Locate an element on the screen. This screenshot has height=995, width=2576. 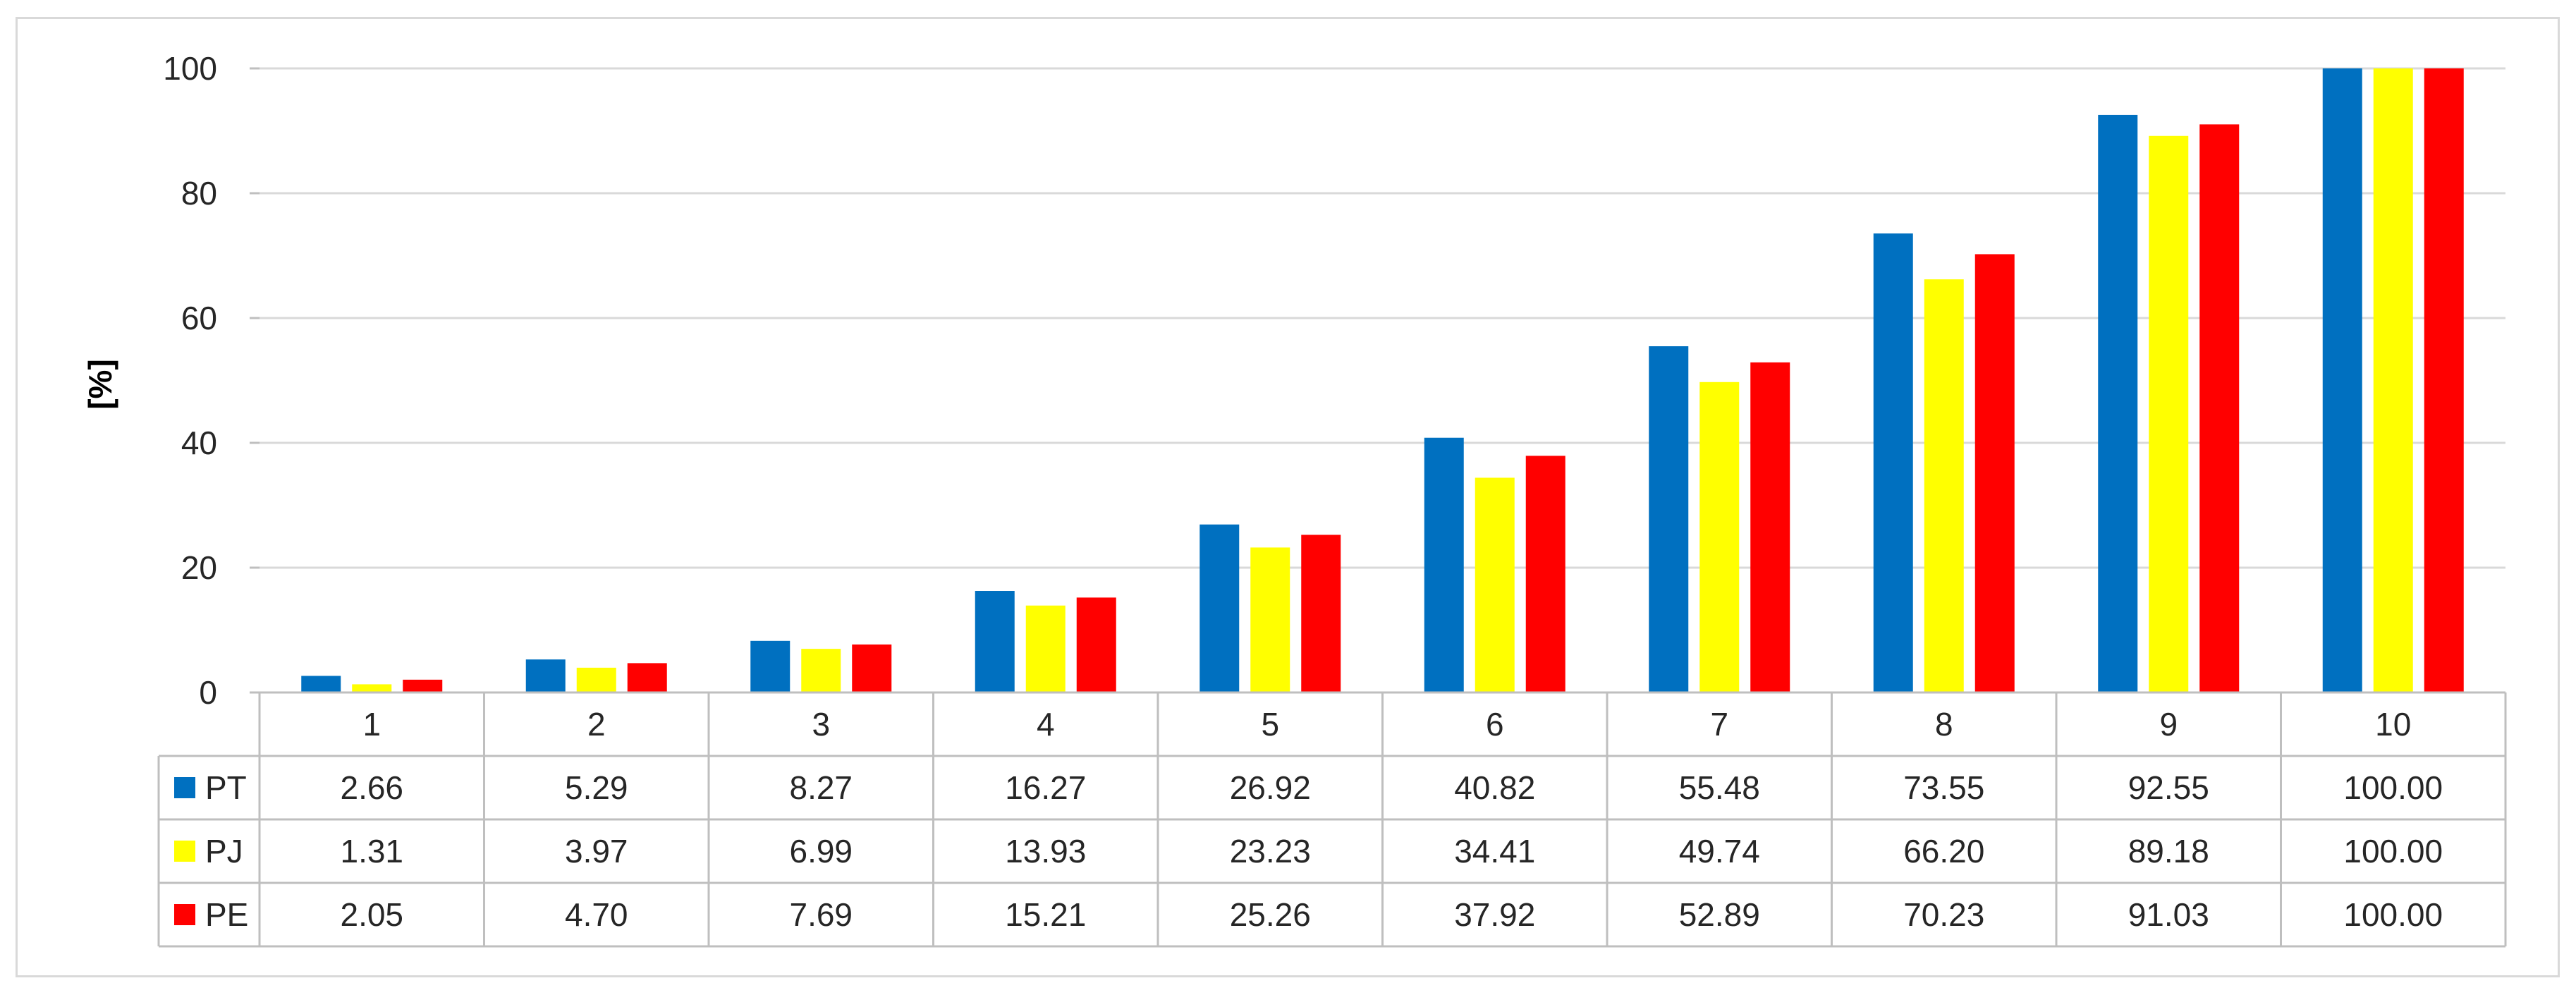
y-tick-label: 0 is located at coordinates (208, 692).